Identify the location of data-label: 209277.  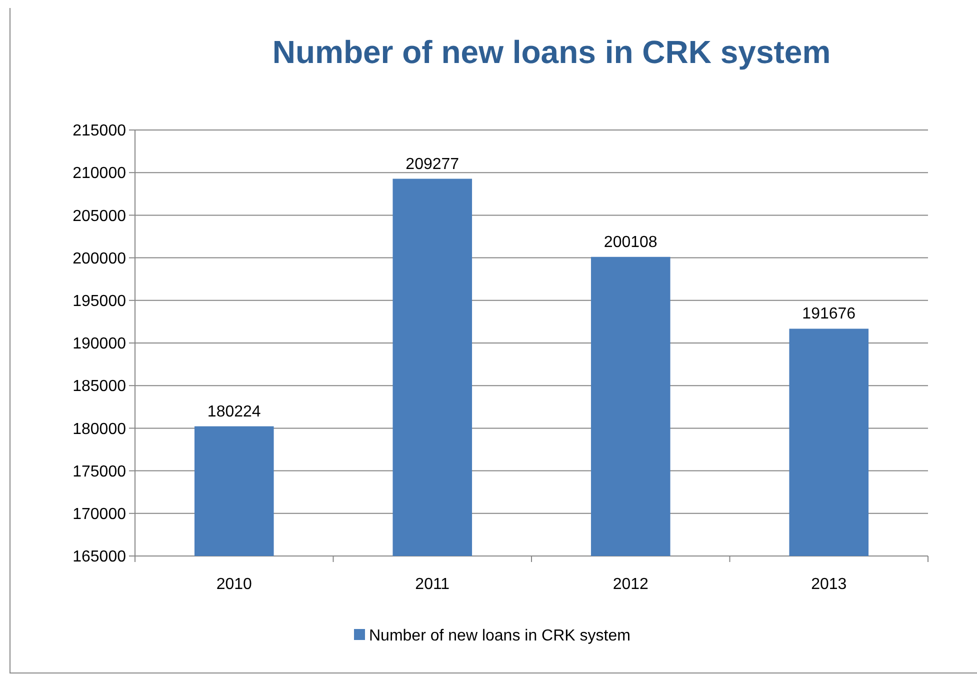
(433, 164).